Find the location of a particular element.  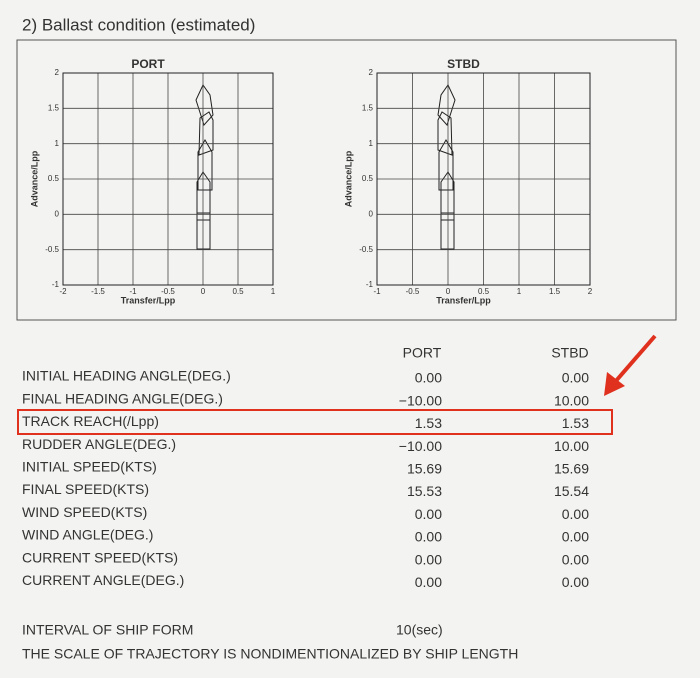

x-tick-label: -2 is located at coordinates (63, 291).